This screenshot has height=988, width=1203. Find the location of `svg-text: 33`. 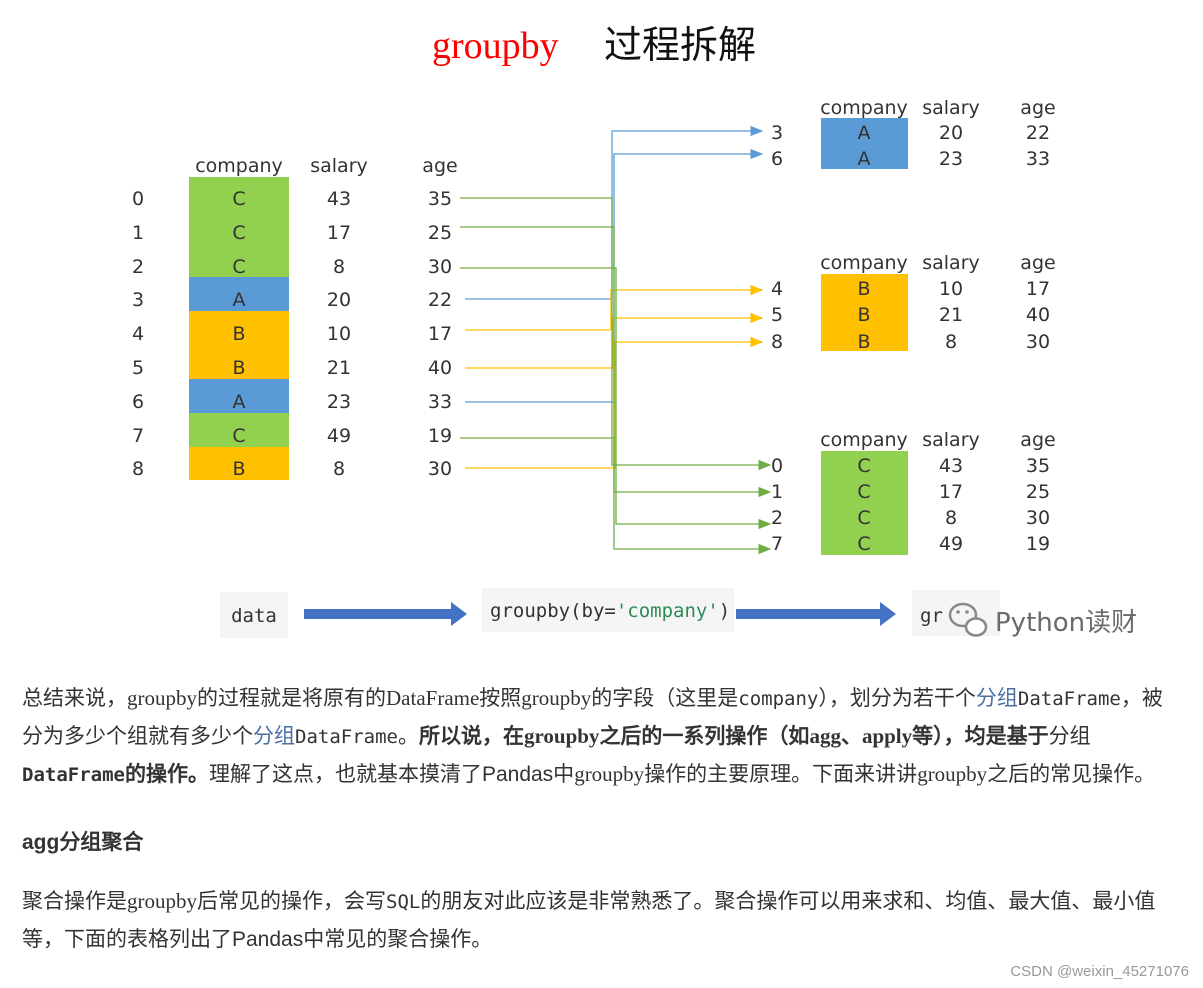

svg-text: 33 is located at coordinates (440, 402).